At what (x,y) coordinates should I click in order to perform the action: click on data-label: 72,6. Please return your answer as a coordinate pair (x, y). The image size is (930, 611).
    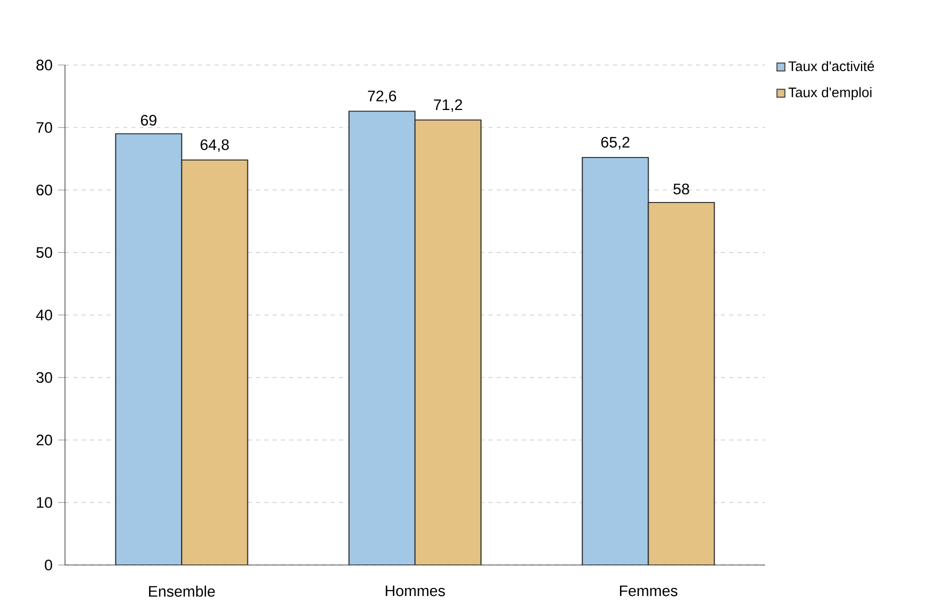
    Looking at the image, I should click on (382, 97).